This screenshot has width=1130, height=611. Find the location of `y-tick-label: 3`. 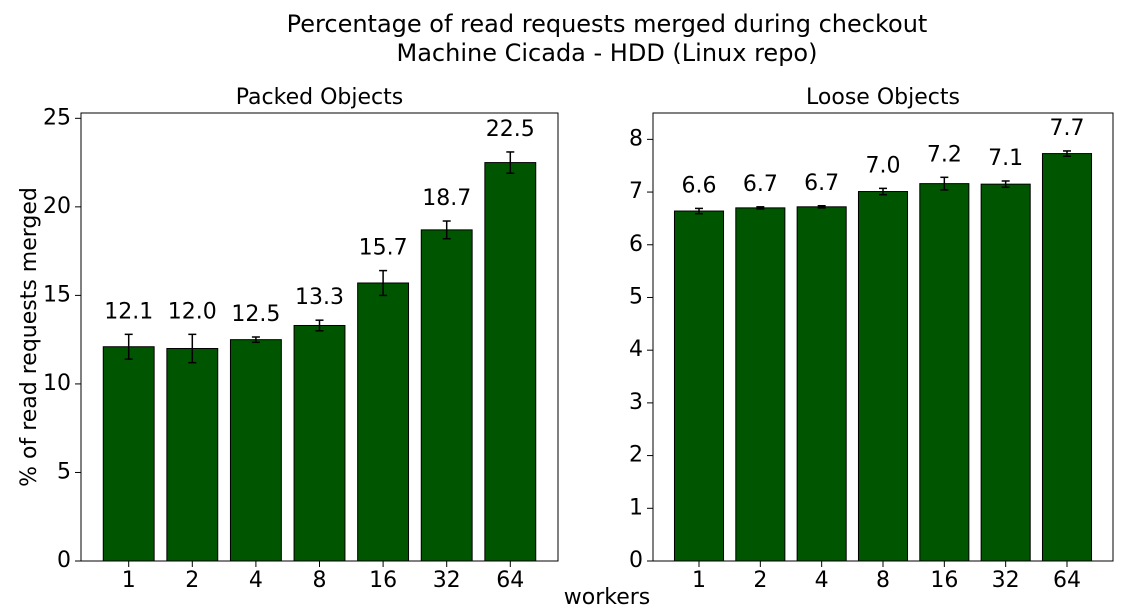

y-tick-label: 3 is located at coordinates (636, 402).